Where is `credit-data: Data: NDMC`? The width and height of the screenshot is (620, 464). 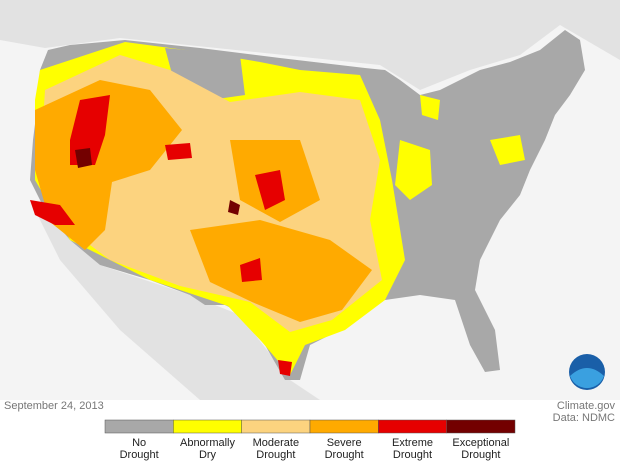 credit-data: Data: NDMC is located at coordinates (583, 418).